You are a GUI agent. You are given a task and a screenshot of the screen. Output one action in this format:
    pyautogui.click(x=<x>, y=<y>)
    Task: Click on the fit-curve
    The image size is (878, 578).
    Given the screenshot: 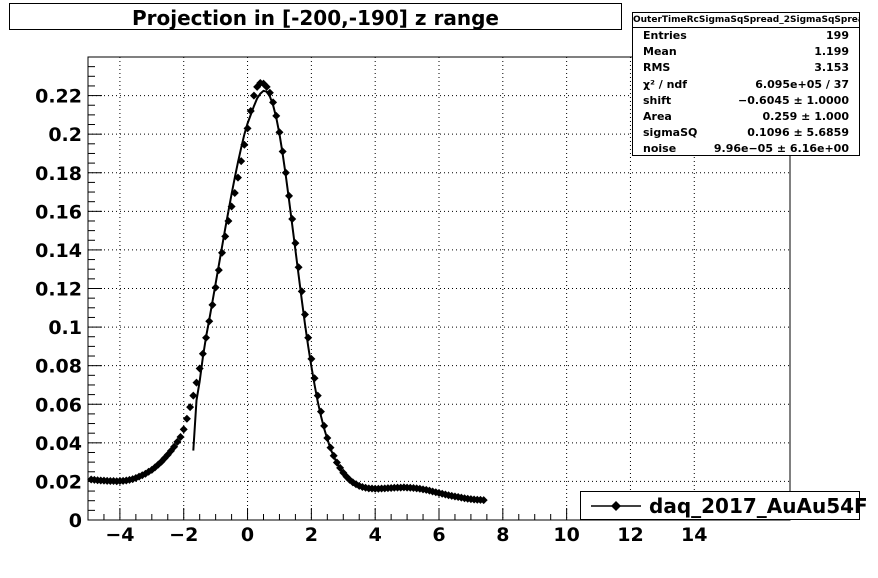 What is the action you would take?
    pyautogui.click(x=274, y=288)
    